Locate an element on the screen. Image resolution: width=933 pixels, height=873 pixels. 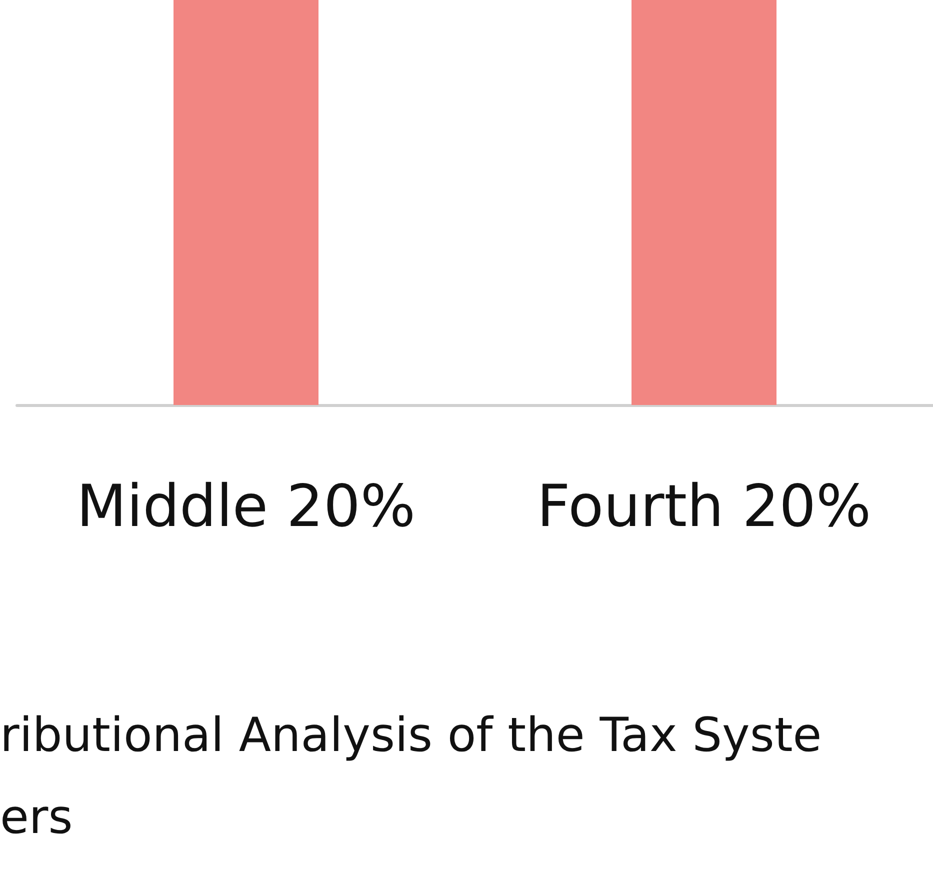
x-tick-label: Fourth 20% is located at coordinates (704, 506).